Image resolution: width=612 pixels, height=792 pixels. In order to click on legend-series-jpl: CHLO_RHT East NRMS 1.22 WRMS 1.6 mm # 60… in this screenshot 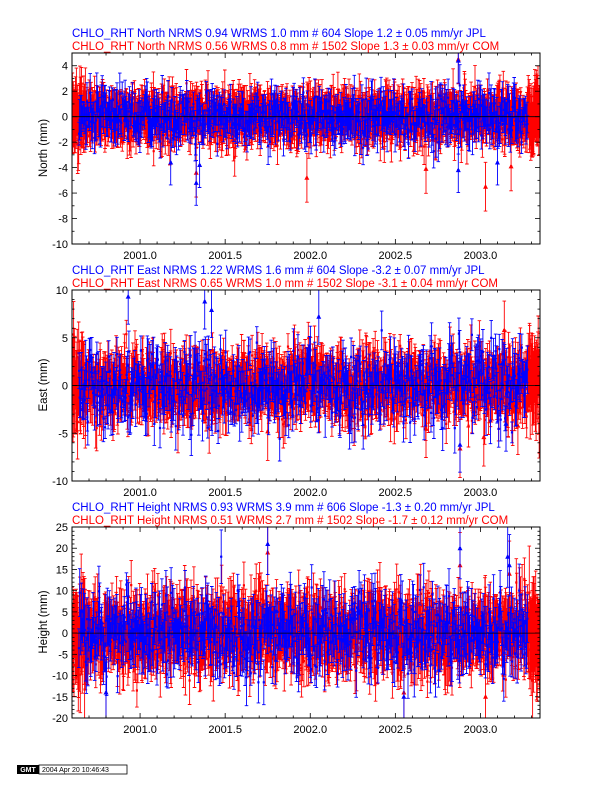, I will do `click(278, 271)`.